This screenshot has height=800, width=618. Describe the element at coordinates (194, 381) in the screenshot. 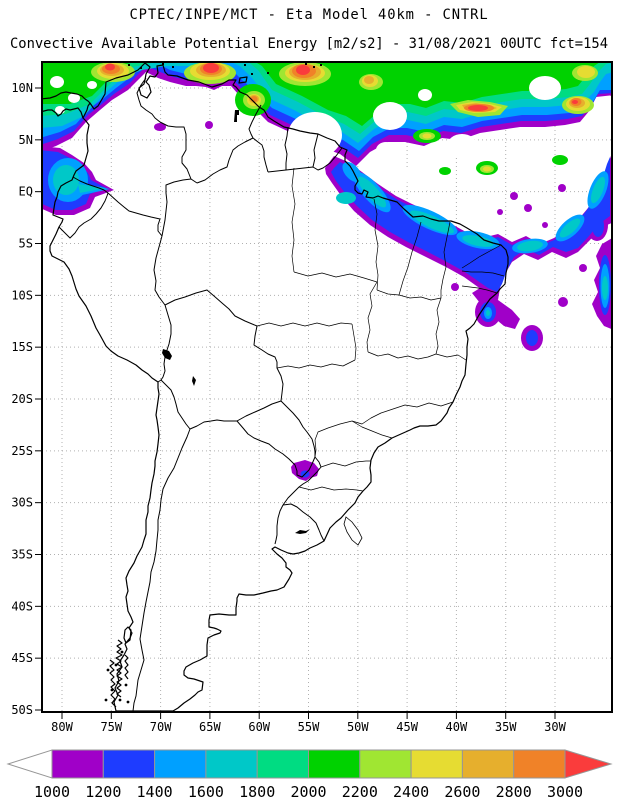

I see `lake-poopo` at that location.